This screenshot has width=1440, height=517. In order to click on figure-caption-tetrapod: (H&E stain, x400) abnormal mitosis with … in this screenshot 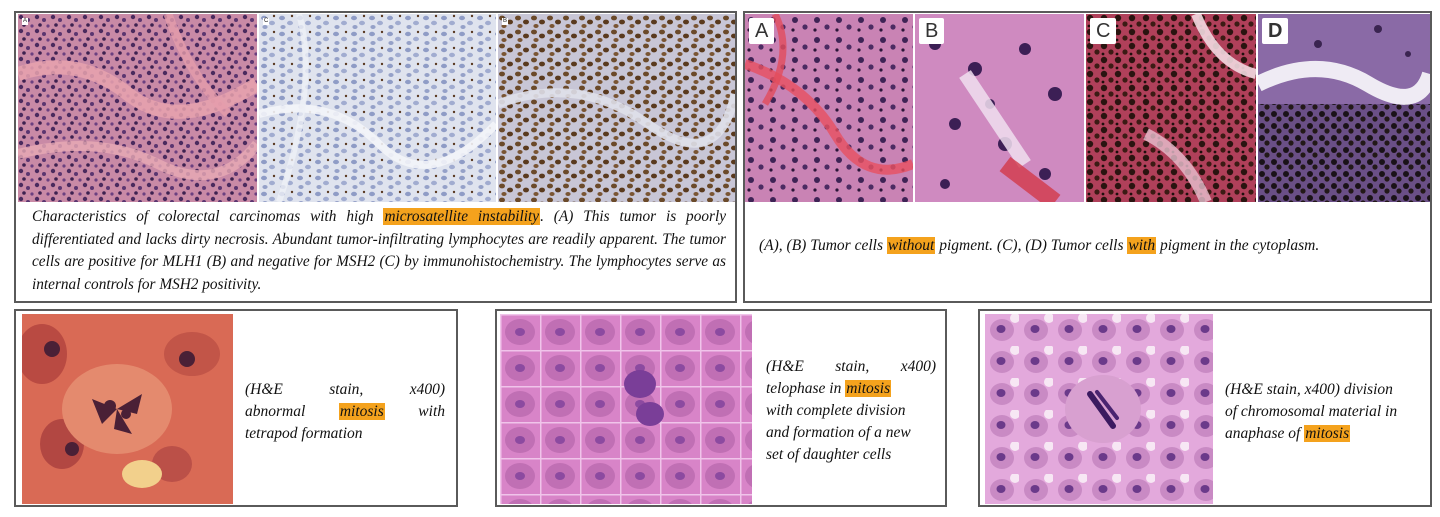, I will do `click(345, 412)`.